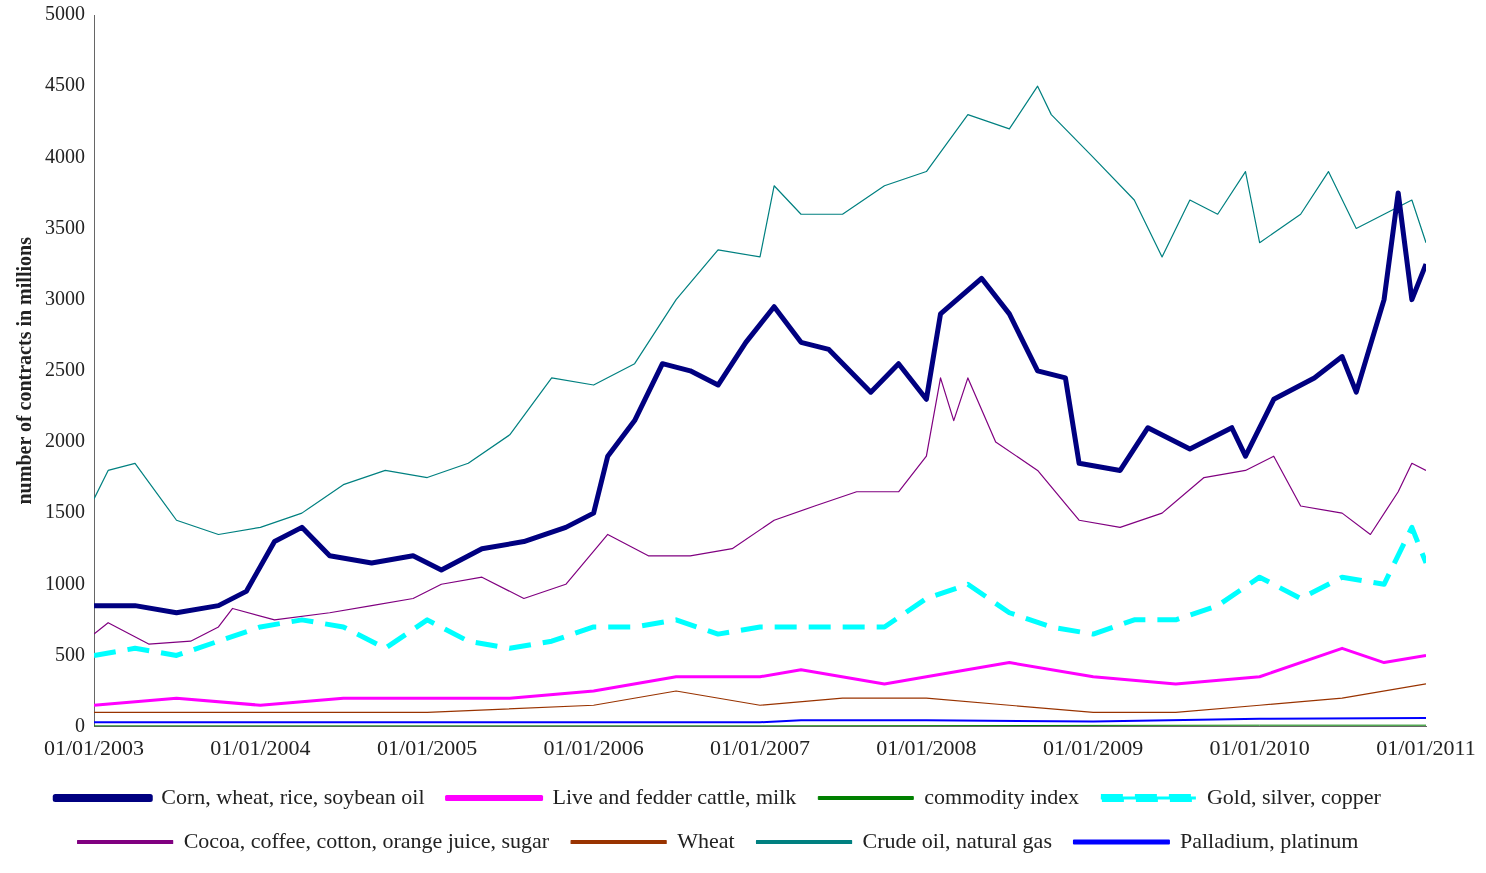  Describe the element at coordinates (706, 840) in the screenshot. I see `legend-label: Wheat` at that location.